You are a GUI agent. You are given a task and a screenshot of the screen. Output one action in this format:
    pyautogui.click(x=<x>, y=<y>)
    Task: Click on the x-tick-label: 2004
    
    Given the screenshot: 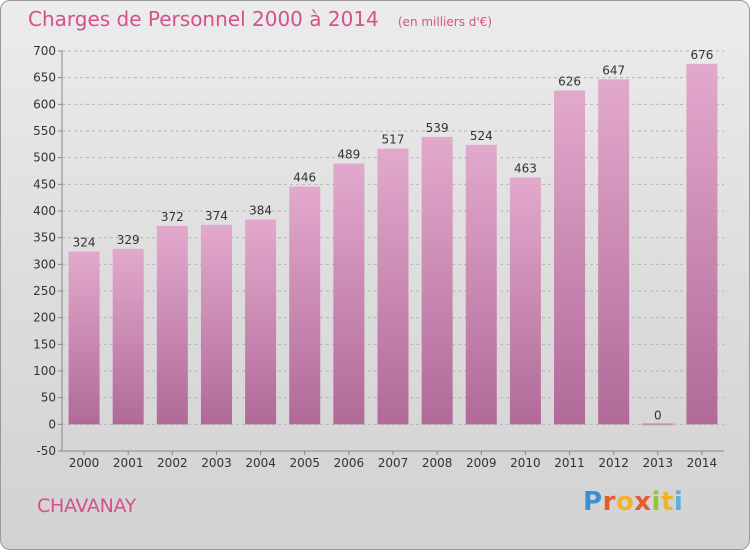 What is the action you would take?
    pyautogui.click(x=260, y=463)
    